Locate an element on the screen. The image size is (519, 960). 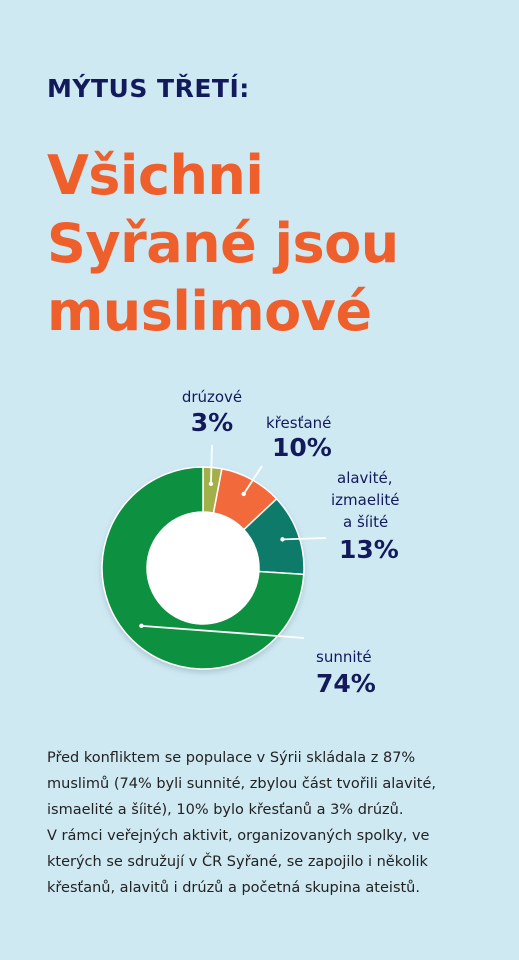
slice-label-alawites-line: izmaelité is located at coordinates (365, 500).